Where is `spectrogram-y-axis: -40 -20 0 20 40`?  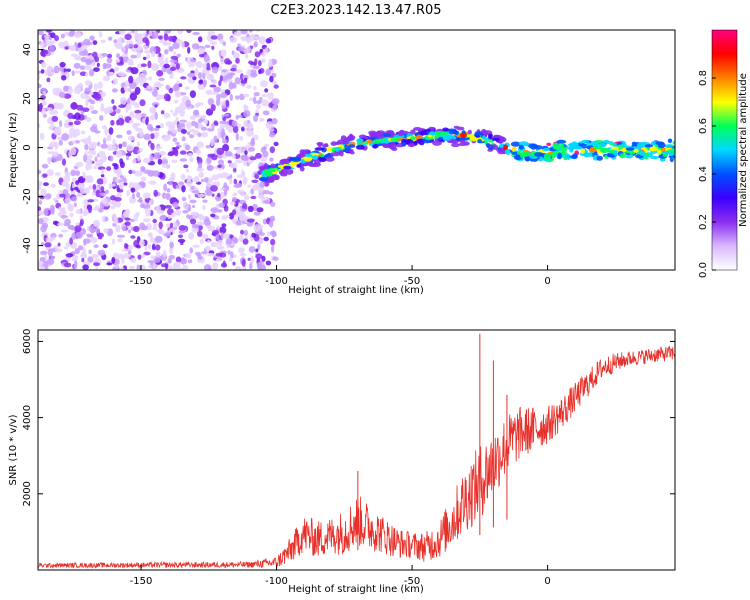
spectrogram-y-axis: -40 -20 0 20 40 is located at coordinates (32, 148).